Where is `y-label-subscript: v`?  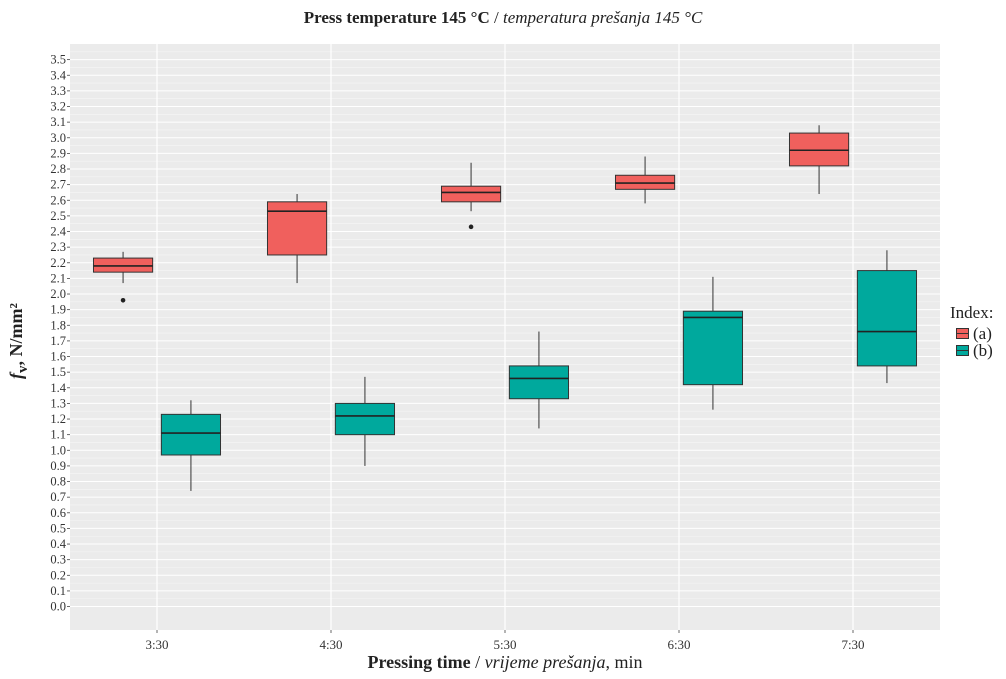
y-label-subscript: v is located at coordinates (22, 369).